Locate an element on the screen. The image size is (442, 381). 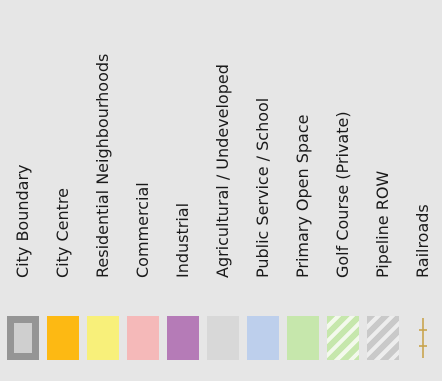
boundary-swatch is located at coordinates (23, 338).